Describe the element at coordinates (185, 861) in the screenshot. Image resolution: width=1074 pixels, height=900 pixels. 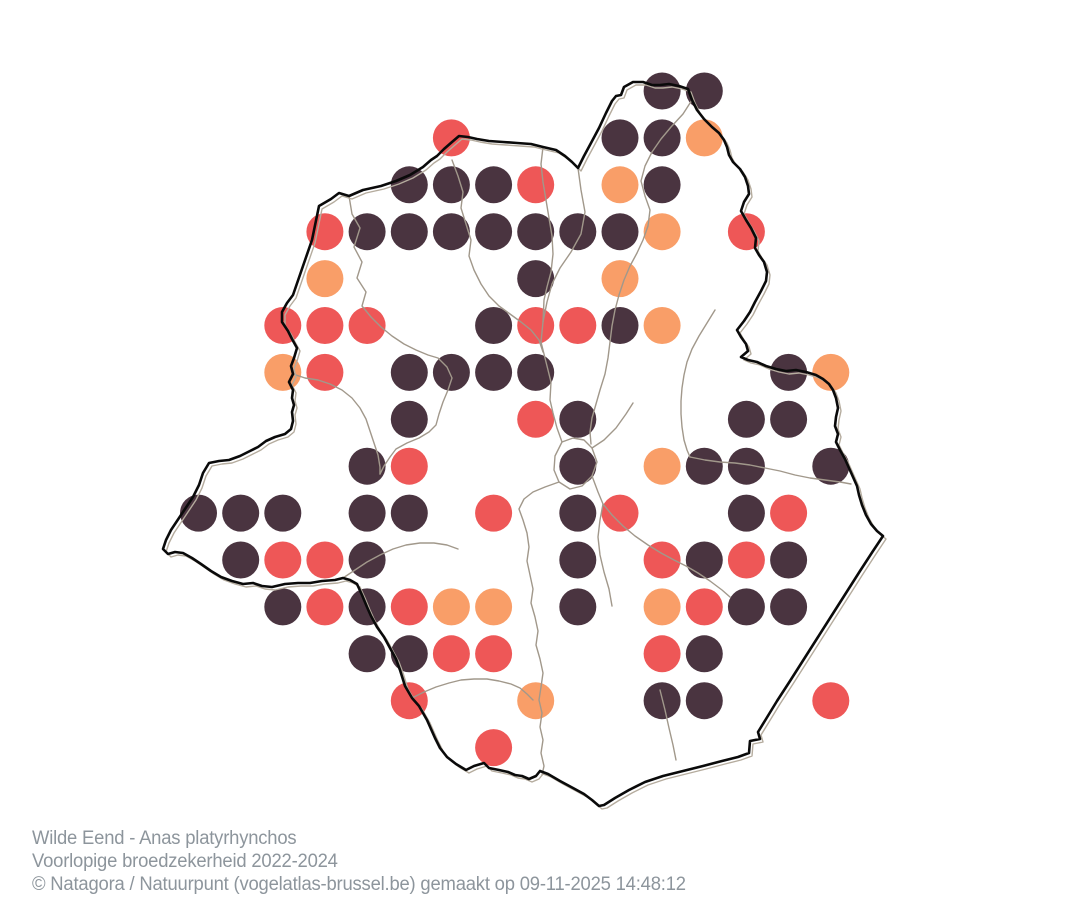
I see `caption-subtitle: Voorlopige broedzekerheid 2022-2024` at that location.